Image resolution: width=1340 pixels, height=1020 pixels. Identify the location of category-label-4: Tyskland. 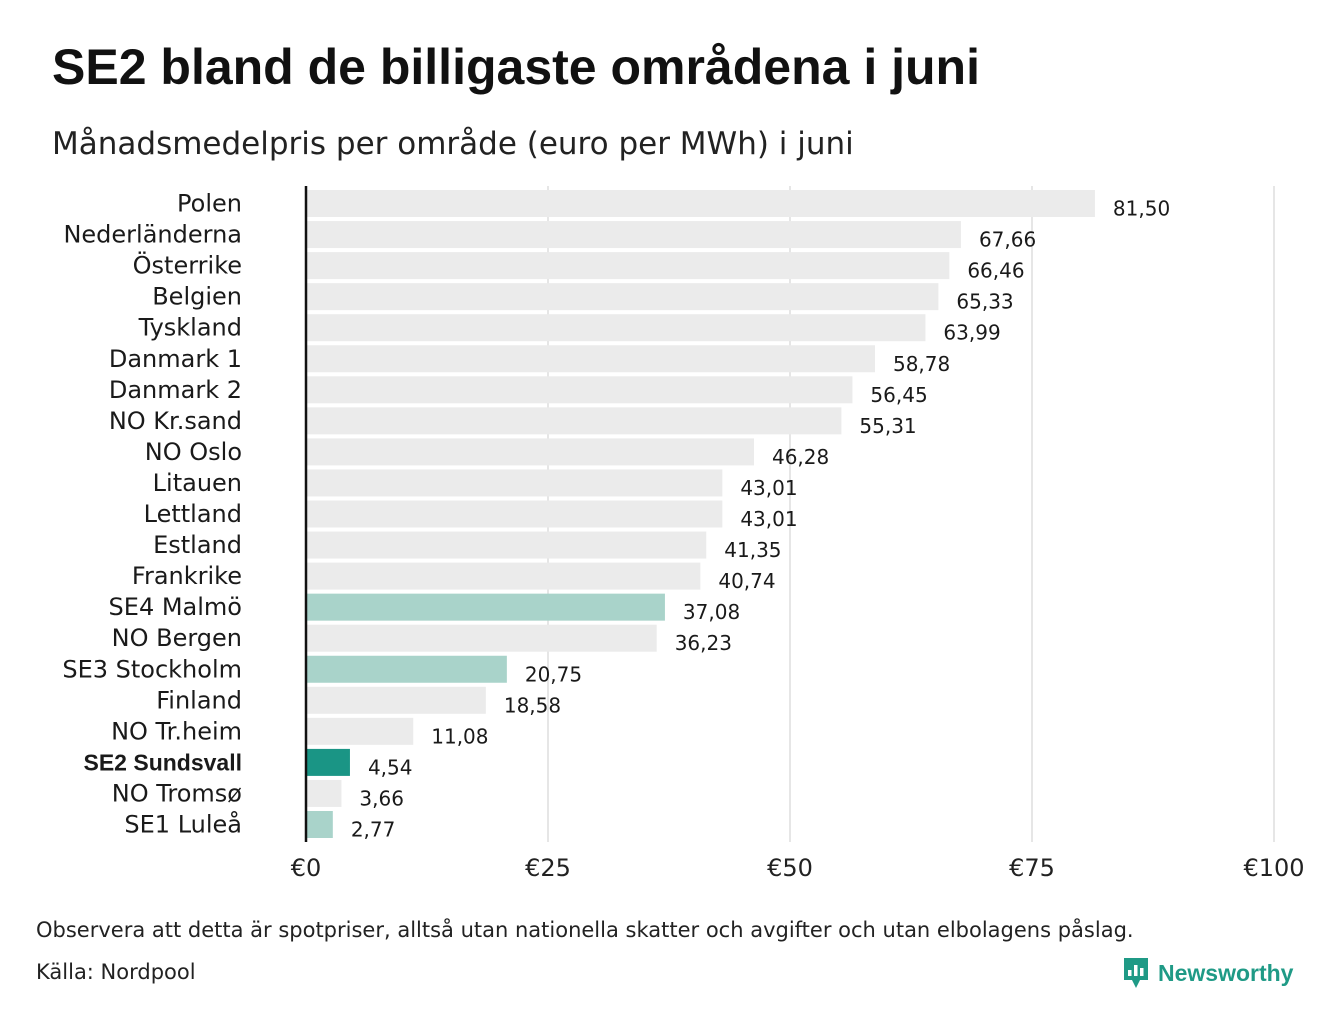
(190, 328).